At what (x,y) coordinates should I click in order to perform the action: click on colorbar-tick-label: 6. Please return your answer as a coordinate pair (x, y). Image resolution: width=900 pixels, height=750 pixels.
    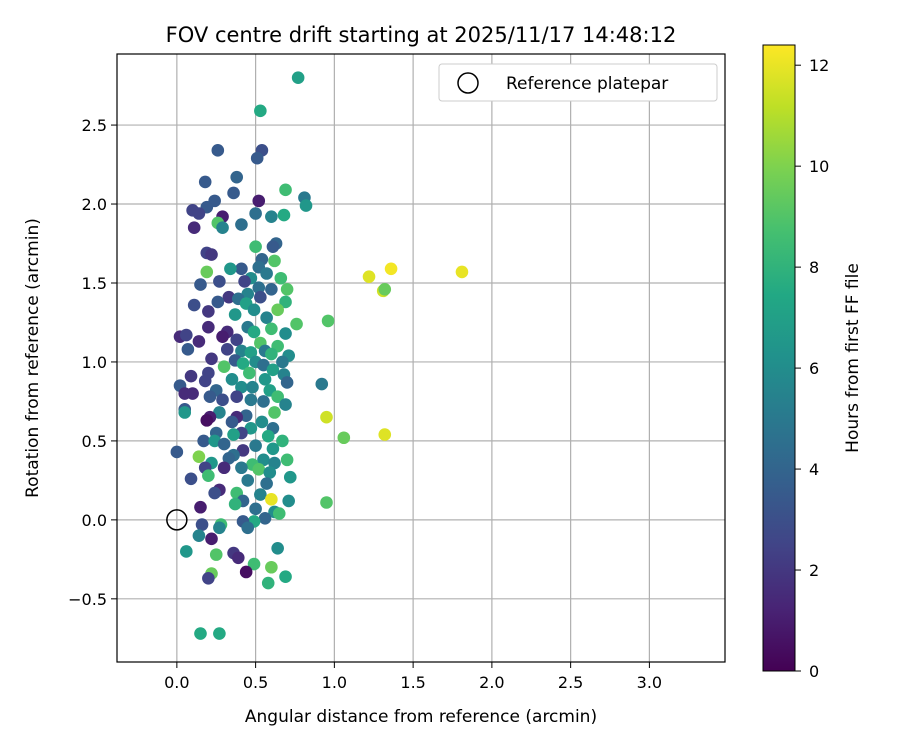
    Looking at the image, I should click on (814, 368).